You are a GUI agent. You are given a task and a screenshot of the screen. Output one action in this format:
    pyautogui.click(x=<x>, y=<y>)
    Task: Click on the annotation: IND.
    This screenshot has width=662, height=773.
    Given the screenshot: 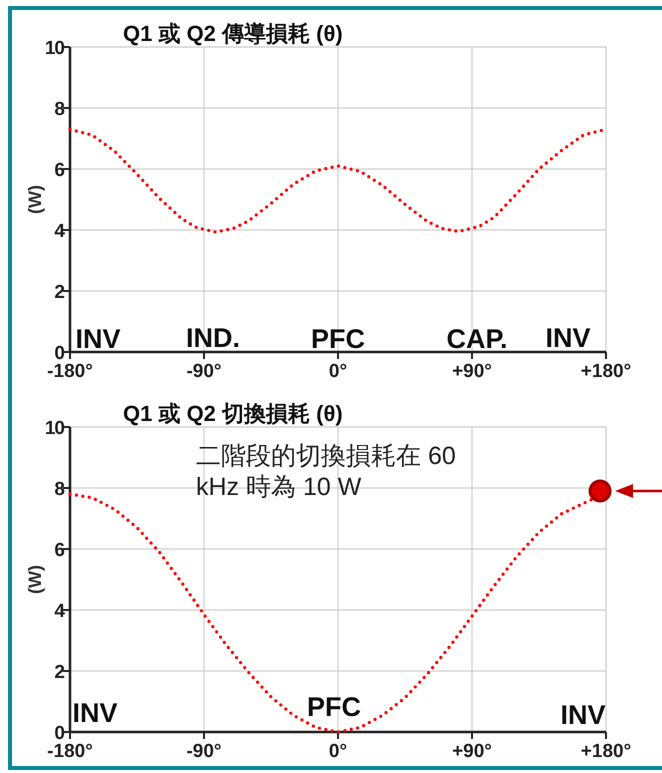 What is the action you would take?
    pyautogui.click(x=213, y=338)
    